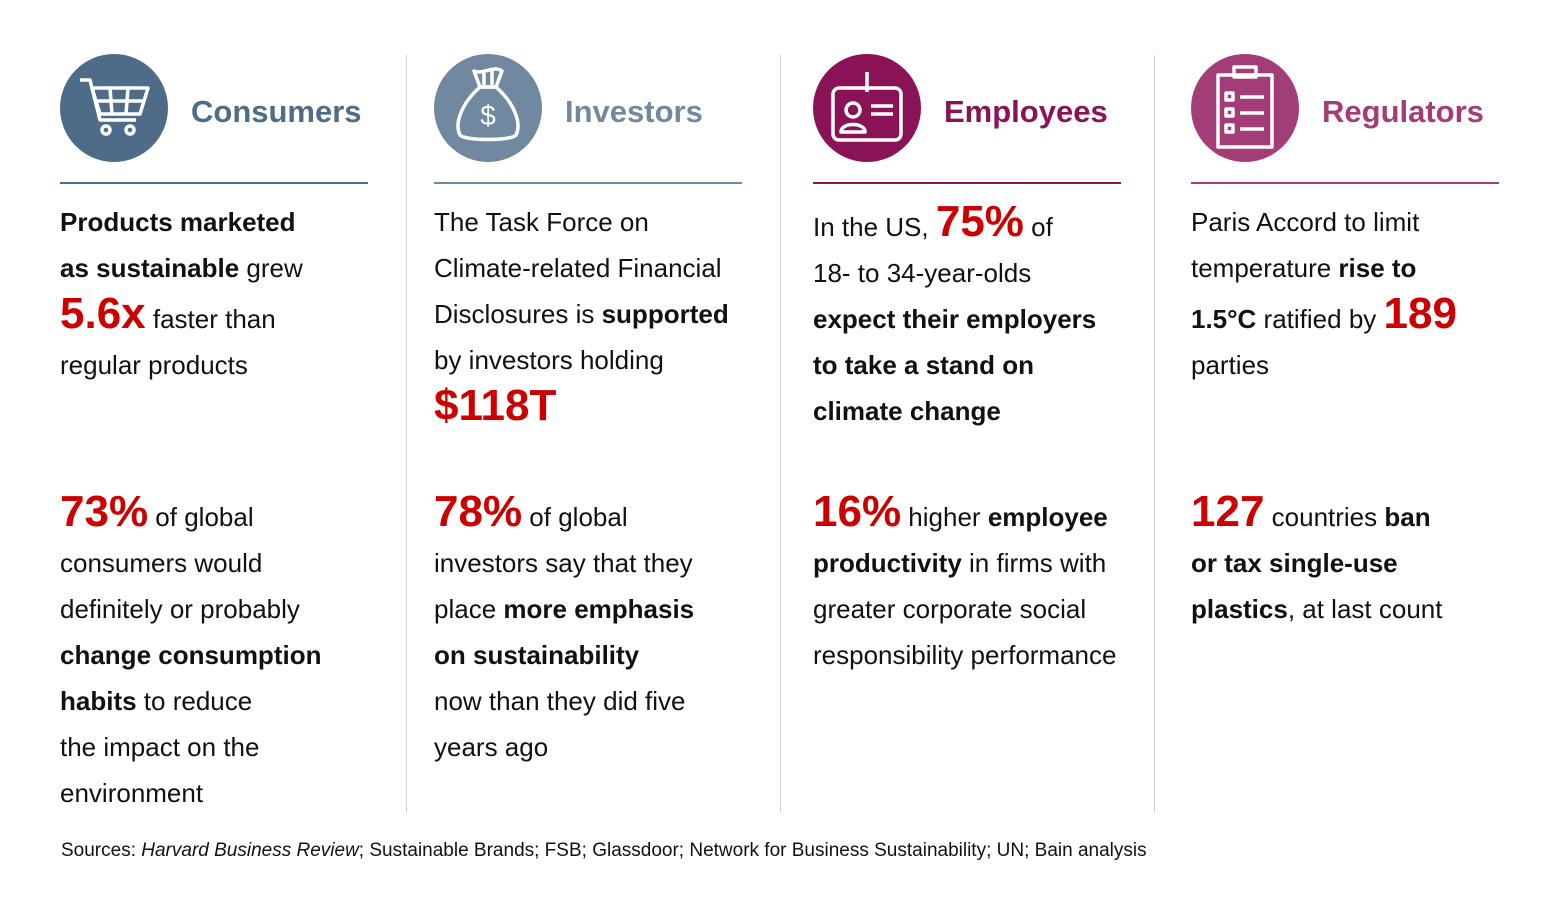 This screenshot has height=918, width=1560. What do you see at coordinates (979, 221) in the screenshot?
I see `highlight-figure: 75%` at bounding box center [979, 221].